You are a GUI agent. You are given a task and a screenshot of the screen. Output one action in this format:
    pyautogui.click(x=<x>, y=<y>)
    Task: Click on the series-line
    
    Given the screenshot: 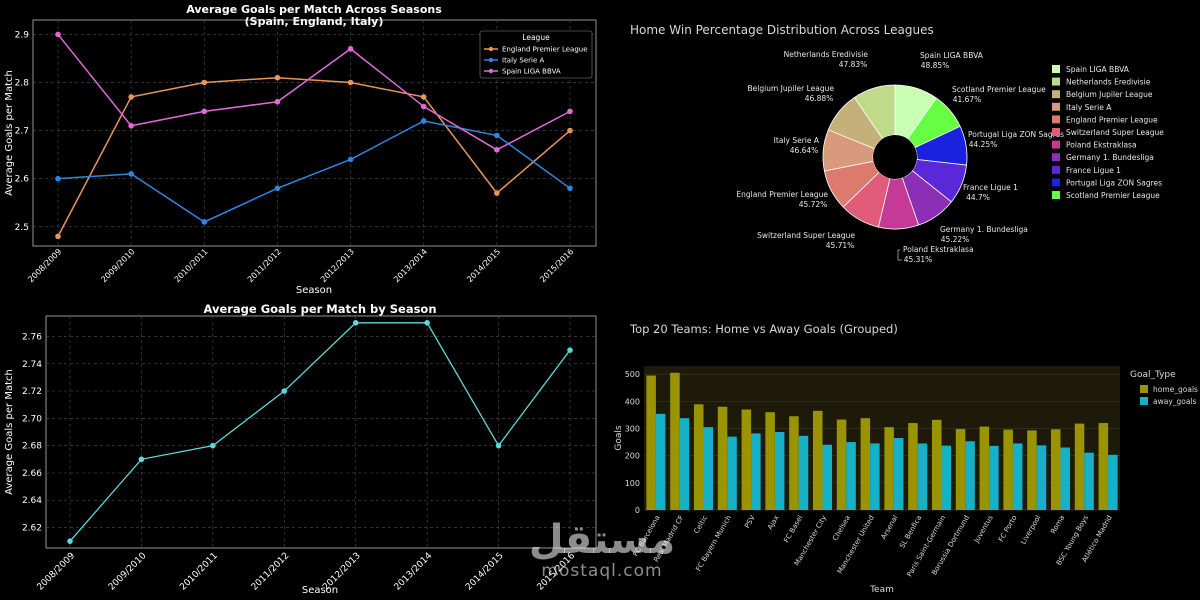 What is the action you would take?
    pyautogui.click(x=314, y=92)
    